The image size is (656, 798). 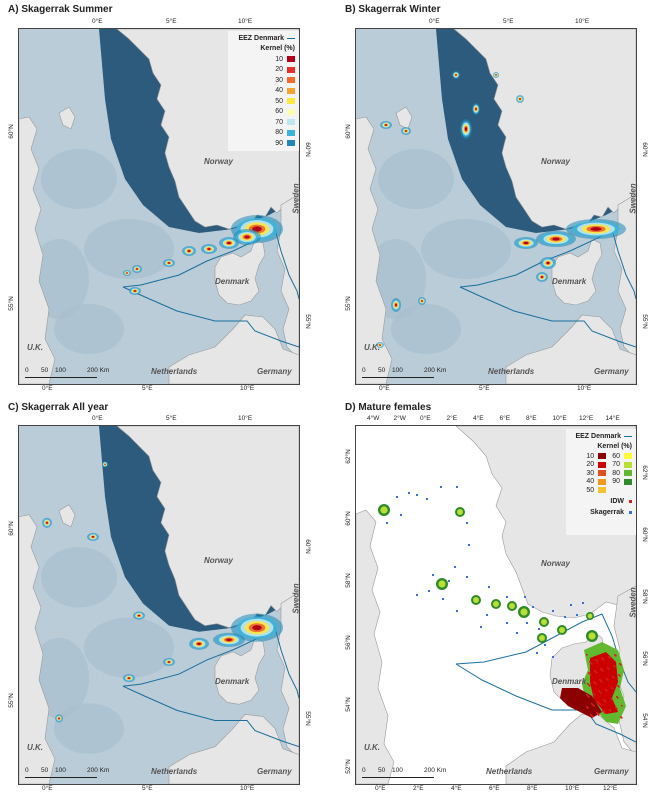 What do you see at coordinates (612, 418) in the screenshot?
I see `top-lon-tick: 14°E` at bounding box center [612, 418].